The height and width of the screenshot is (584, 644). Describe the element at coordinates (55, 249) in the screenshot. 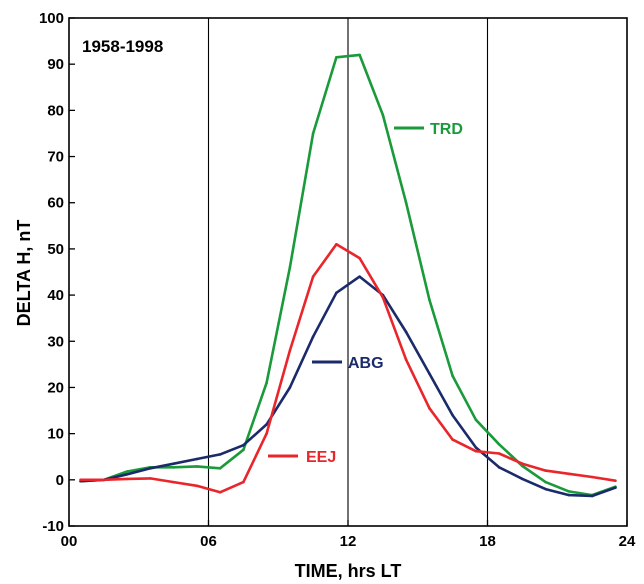

I see `y-tick-label: 50` at that location.